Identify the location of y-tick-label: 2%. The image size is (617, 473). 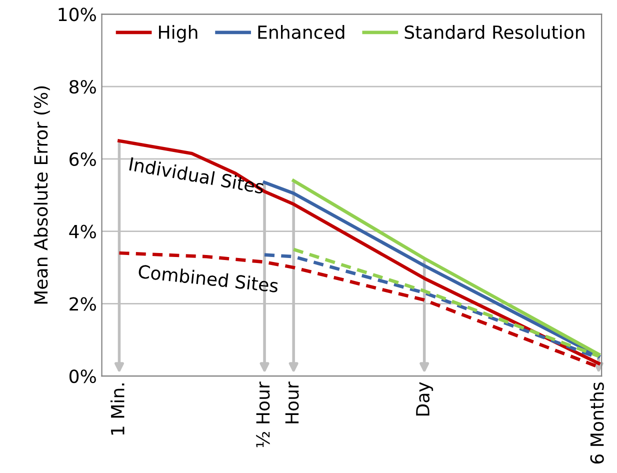
(83, 304).